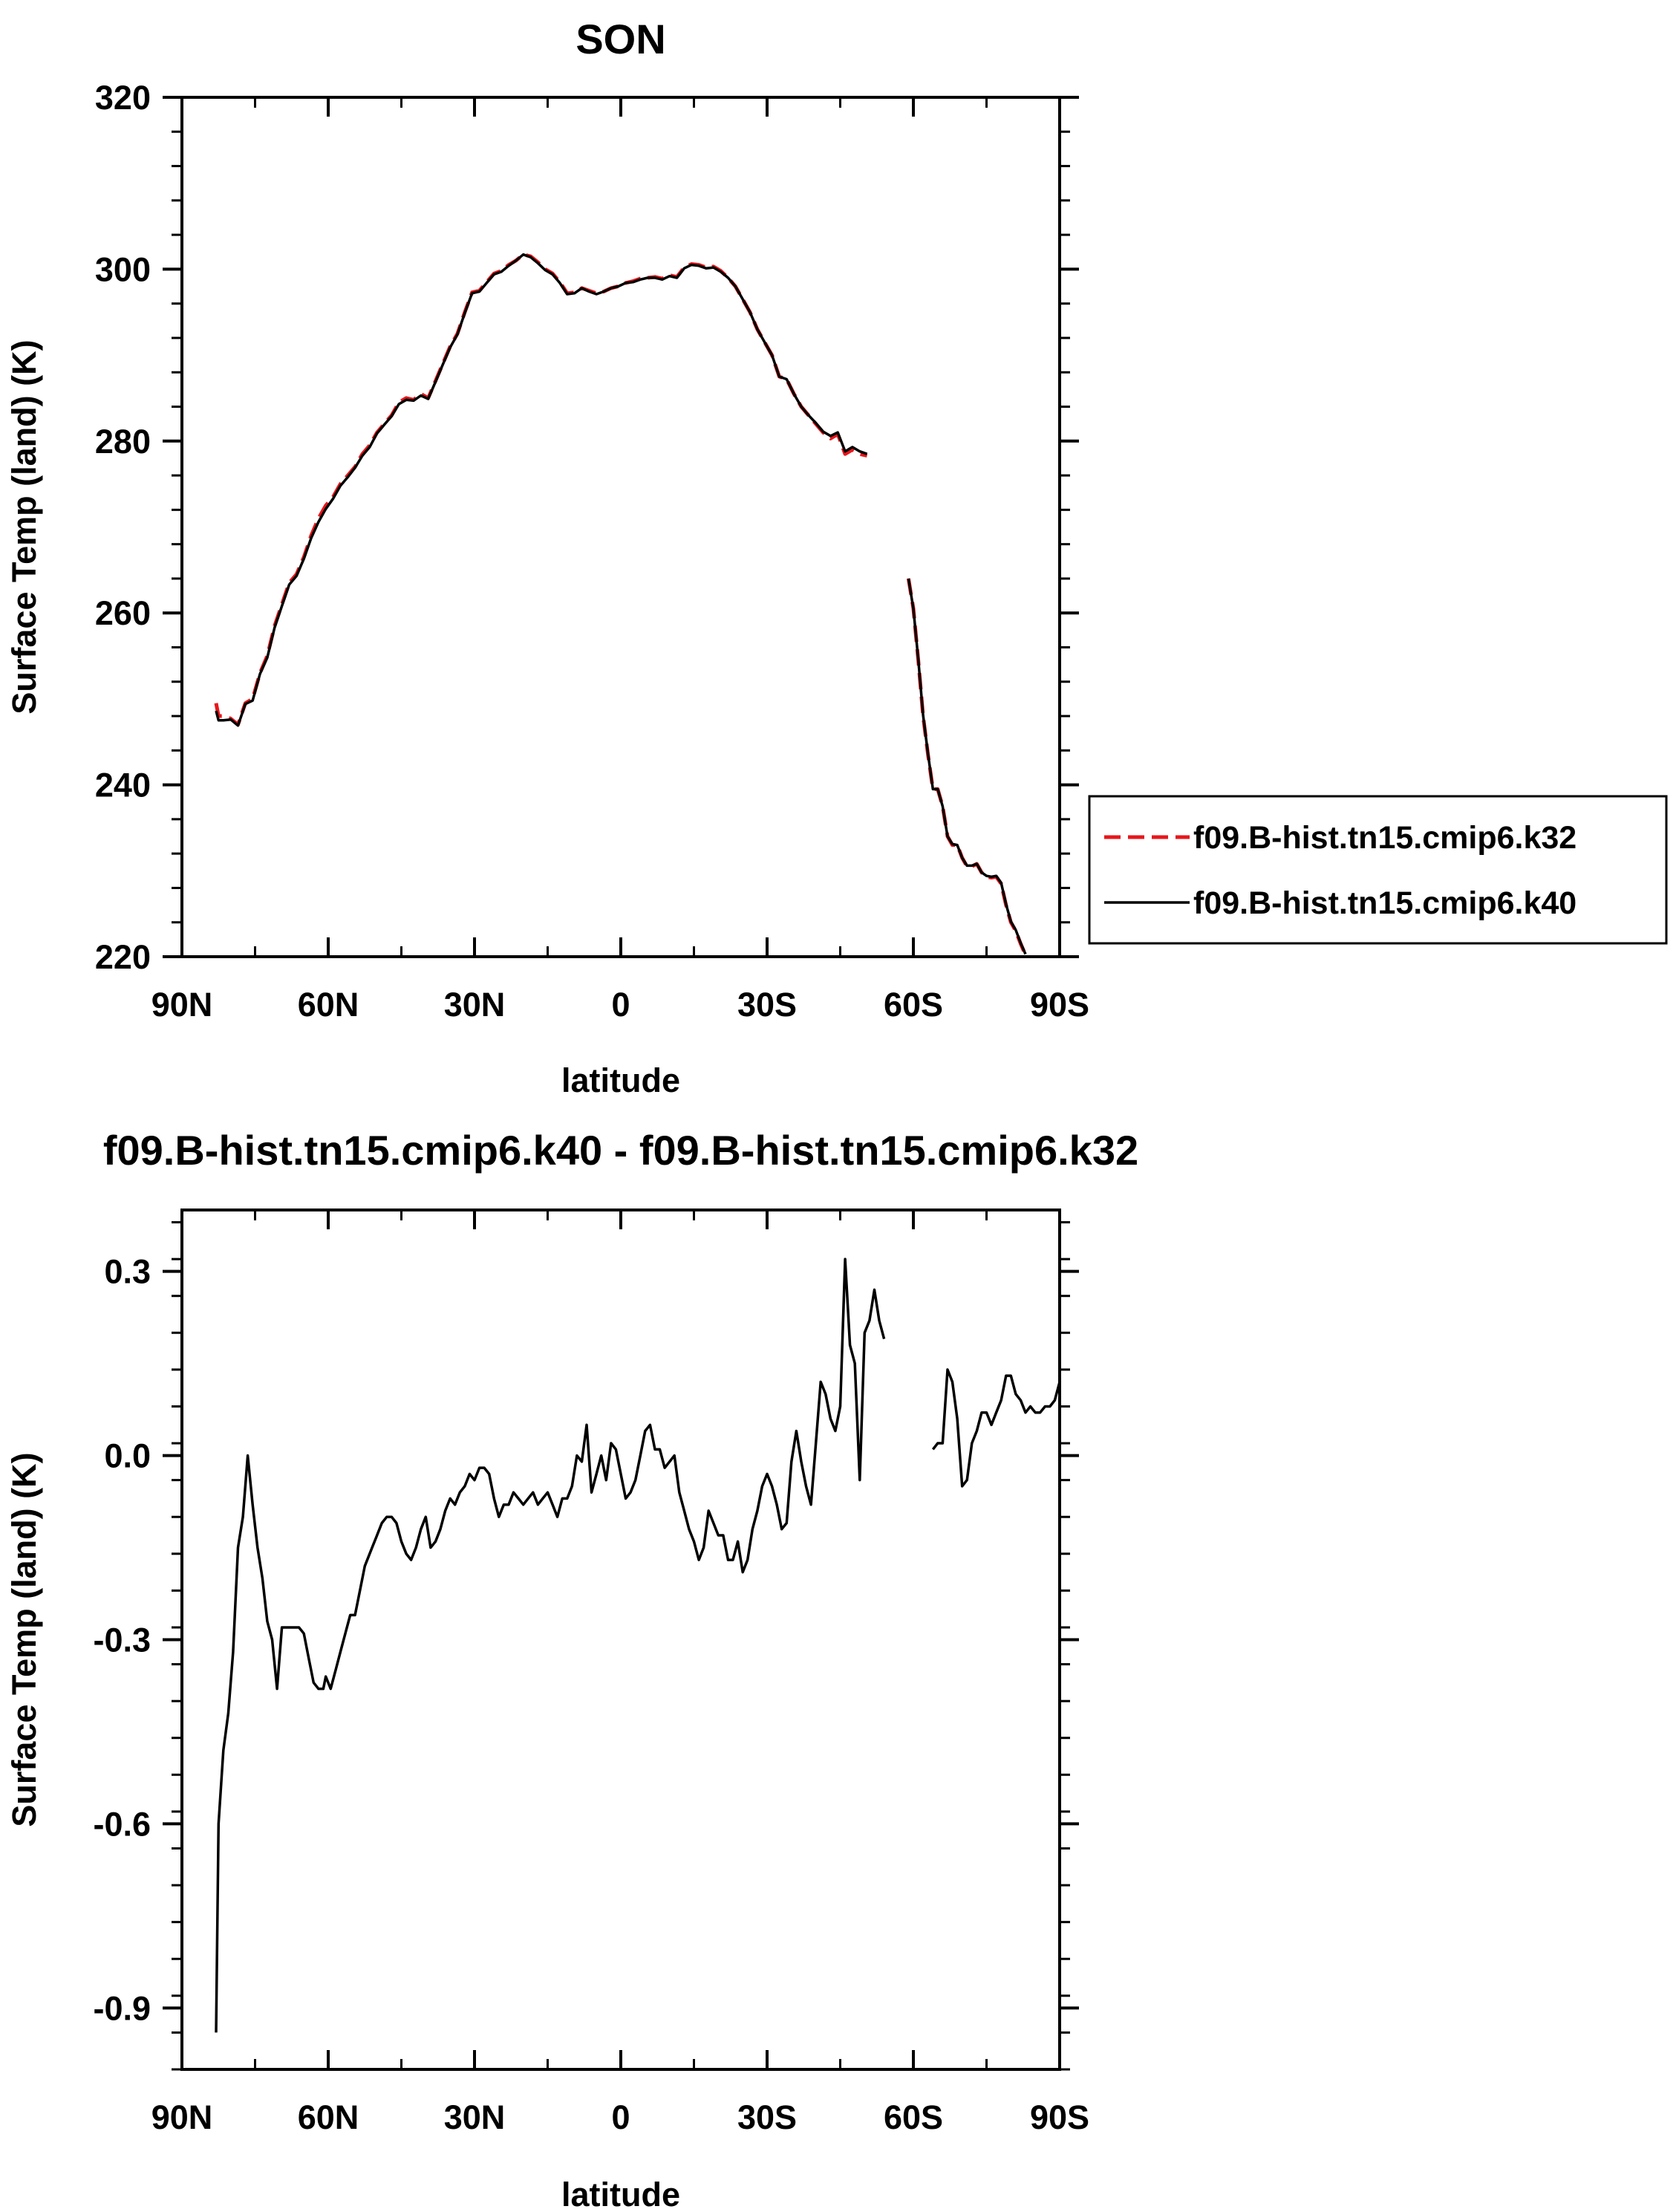  Describe the element at coordinates (123, 98) in the screenshot. I see `y-tick-label: 320` at that location.